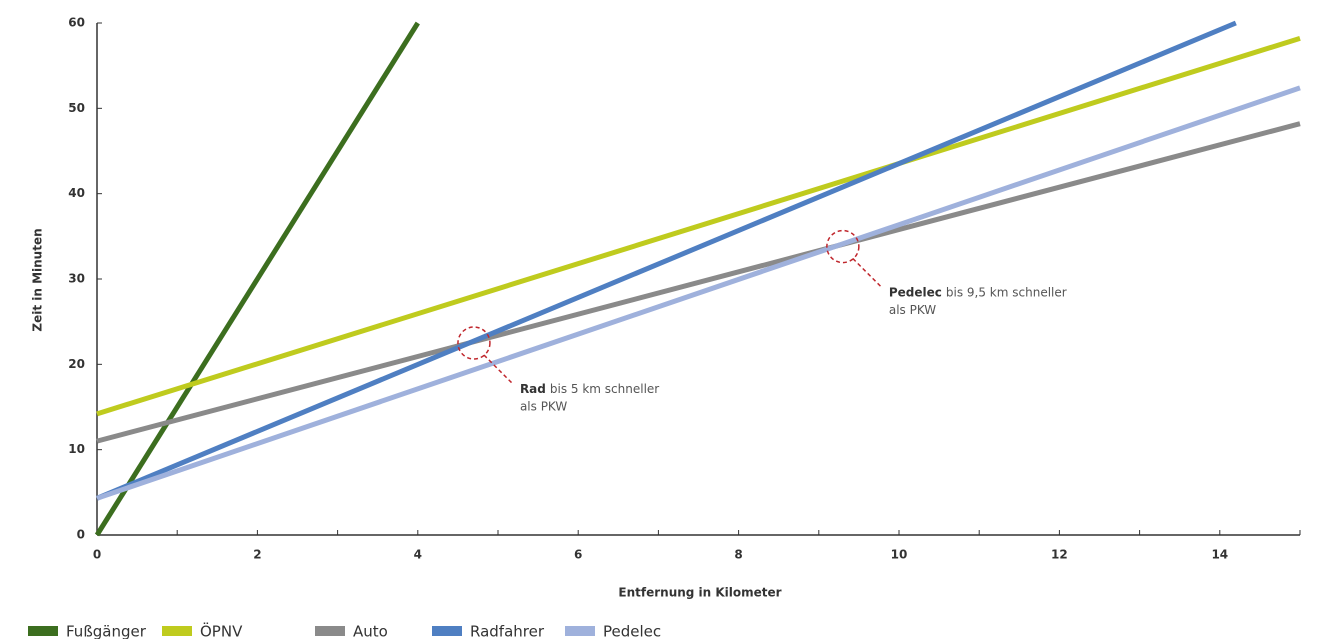 The width and height of the screenshot is (1329, 639). What do you see at coordinates (418, 555) in the screenshot?
I see `x-tick-label: 4` at bounding box center [418, 555].